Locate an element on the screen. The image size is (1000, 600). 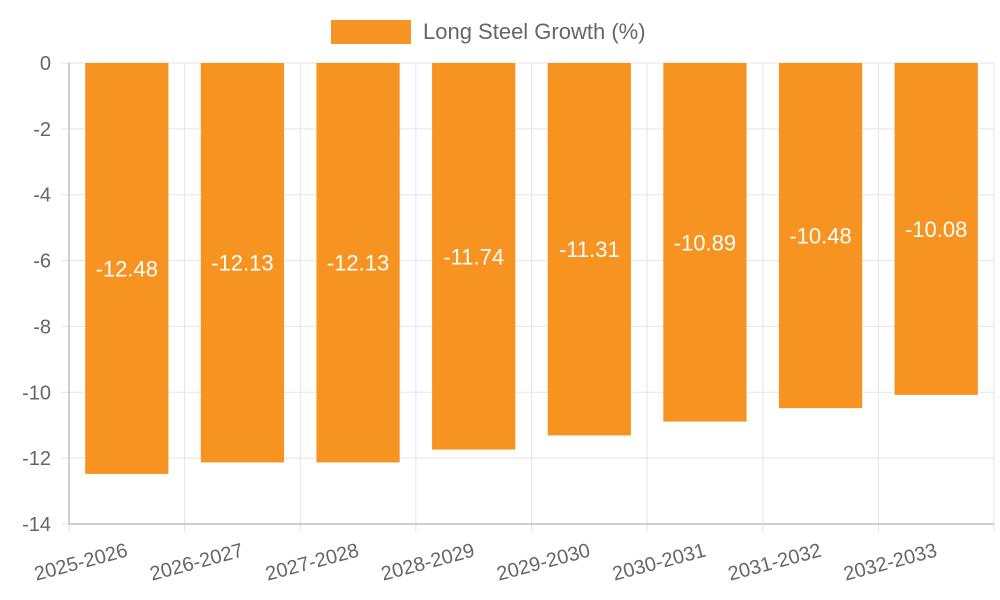
x-tick-label: 2029-2030 is located at coordinates (544, 563).